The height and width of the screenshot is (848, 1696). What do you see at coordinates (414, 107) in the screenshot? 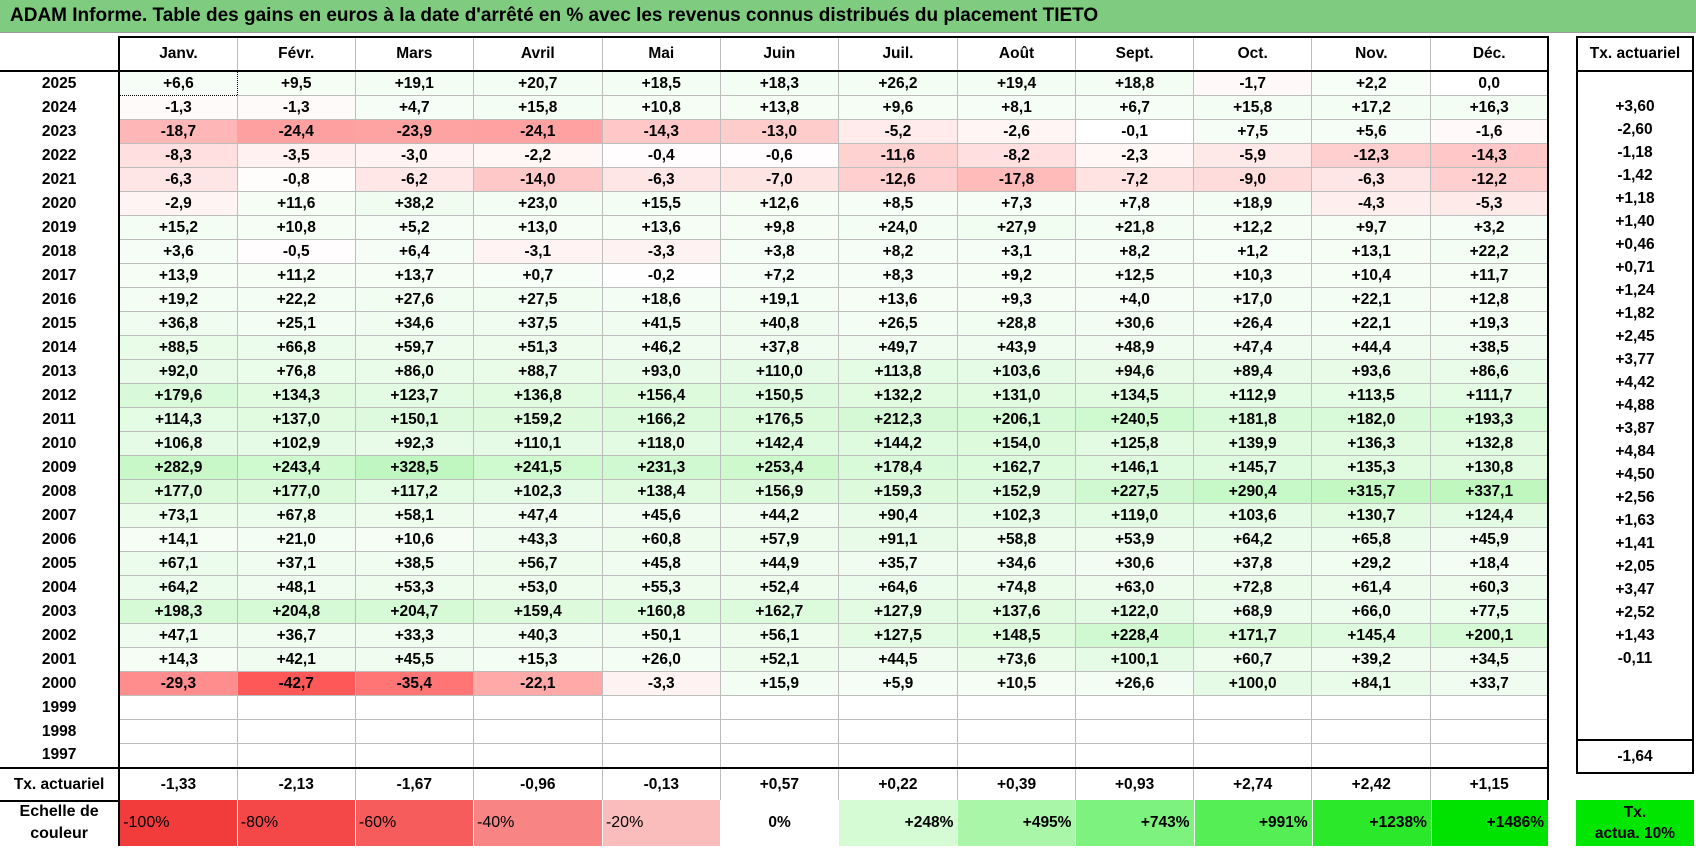
I see `gain-cell: +4,7` at bounding box center [414, 107].